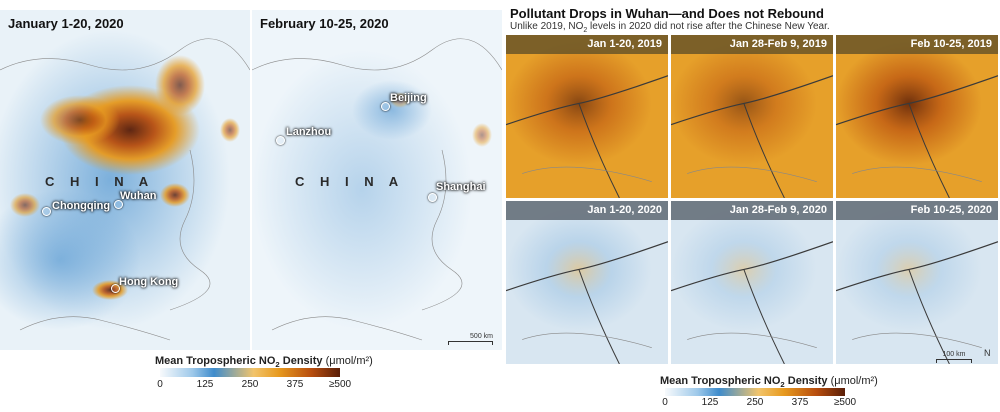 The width and height of the screenshot is (1000, 412). I want to click on city-label-chongqing: Chongqing, so click(81, 206).